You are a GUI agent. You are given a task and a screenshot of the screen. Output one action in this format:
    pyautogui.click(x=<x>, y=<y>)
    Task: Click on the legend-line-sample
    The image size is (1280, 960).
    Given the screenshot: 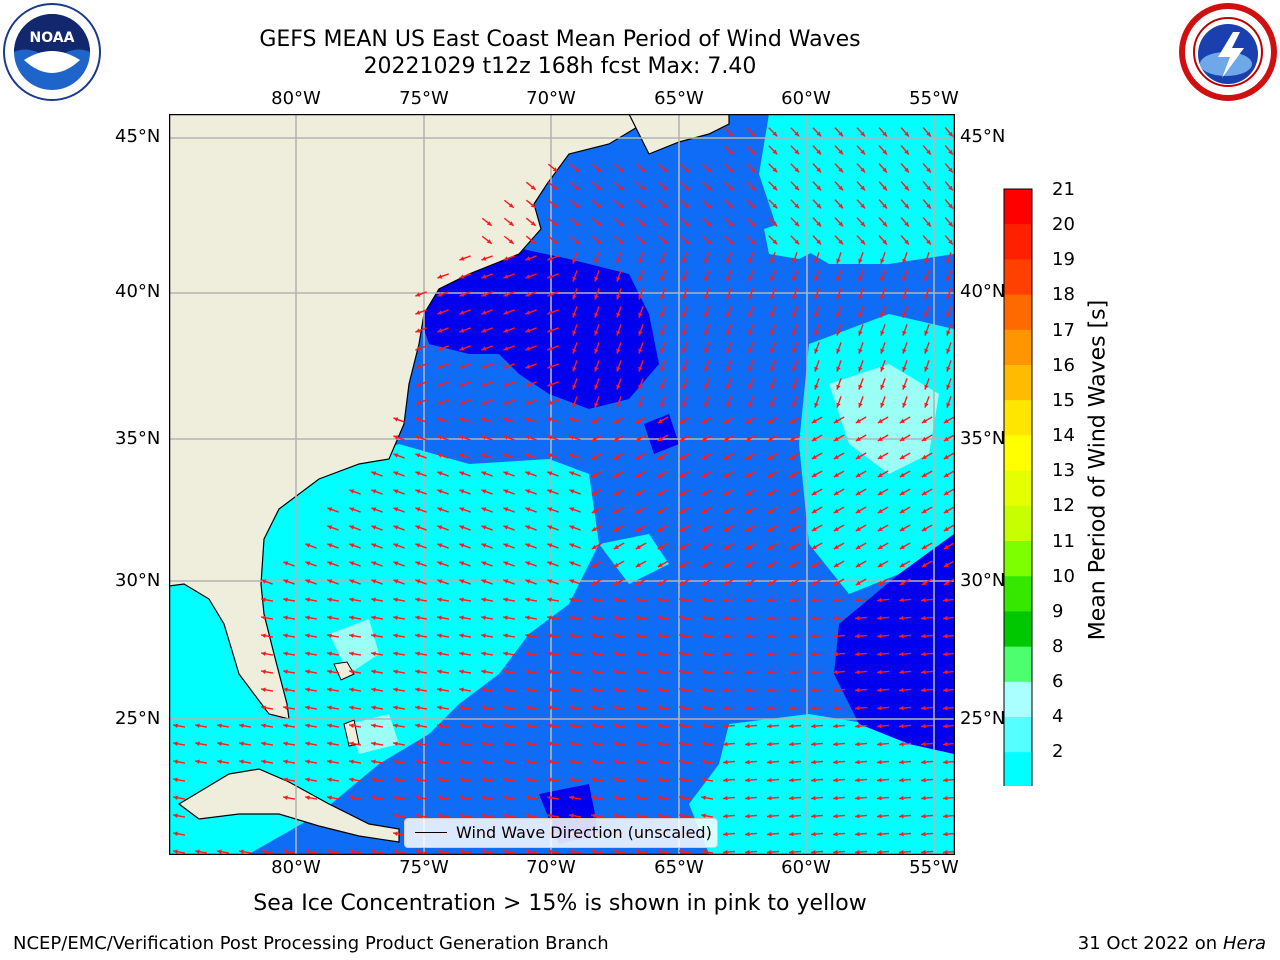 What is the action you would take?
    pyautogui.click(x=431, y=832)
    